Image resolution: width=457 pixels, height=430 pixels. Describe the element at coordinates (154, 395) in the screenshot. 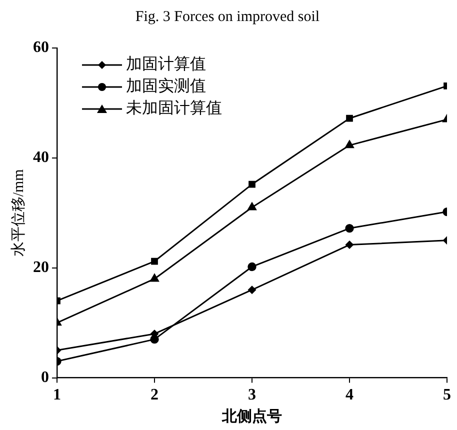

I see `x-tick-label: 2` at that location.